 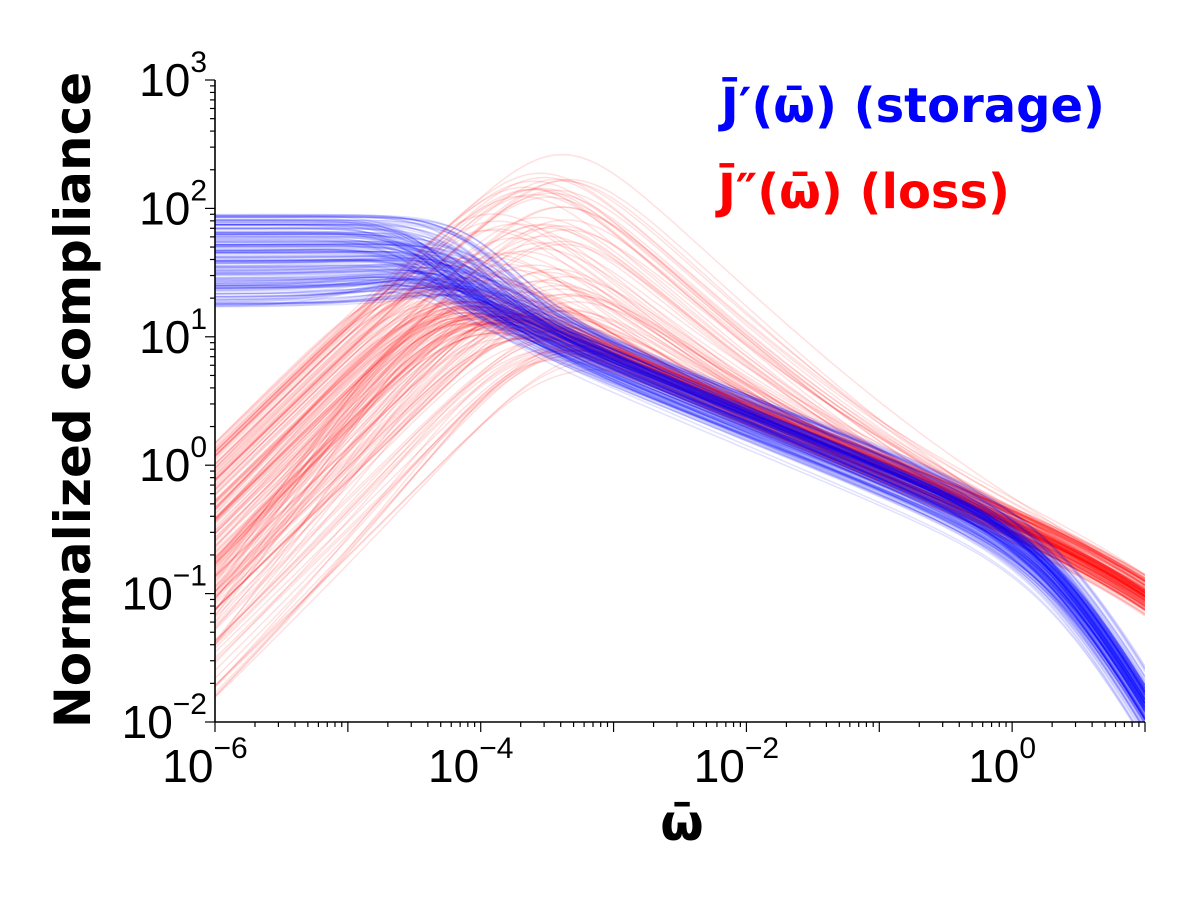 I want to click on y-tick-label: 10−2, so click(x=164, y=718).